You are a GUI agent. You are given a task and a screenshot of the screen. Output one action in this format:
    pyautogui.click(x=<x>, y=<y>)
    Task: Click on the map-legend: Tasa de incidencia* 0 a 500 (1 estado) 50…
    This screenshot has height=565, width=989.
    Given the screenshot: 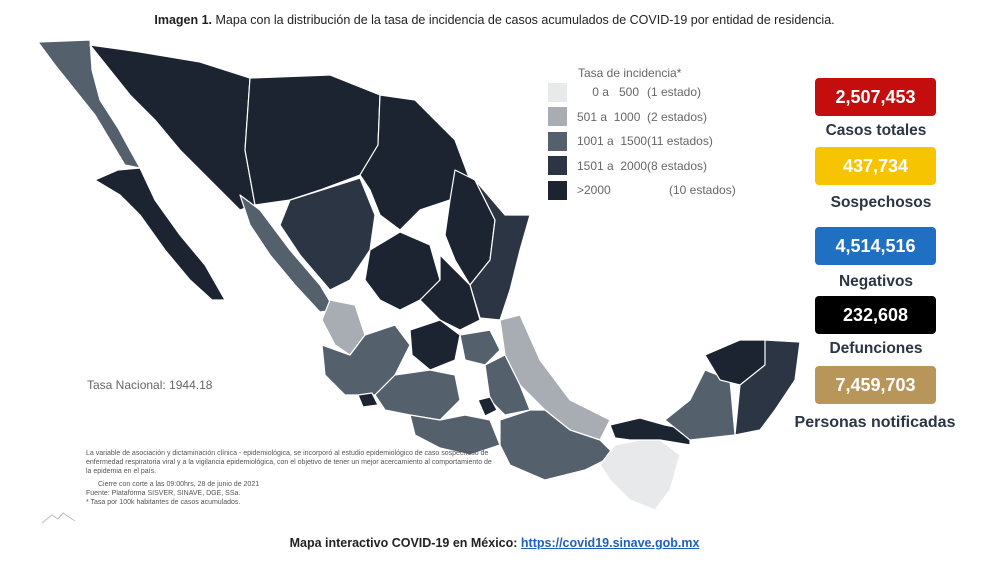 What is the action you would take?
    pyautogui.click(x=642, y=134)
    